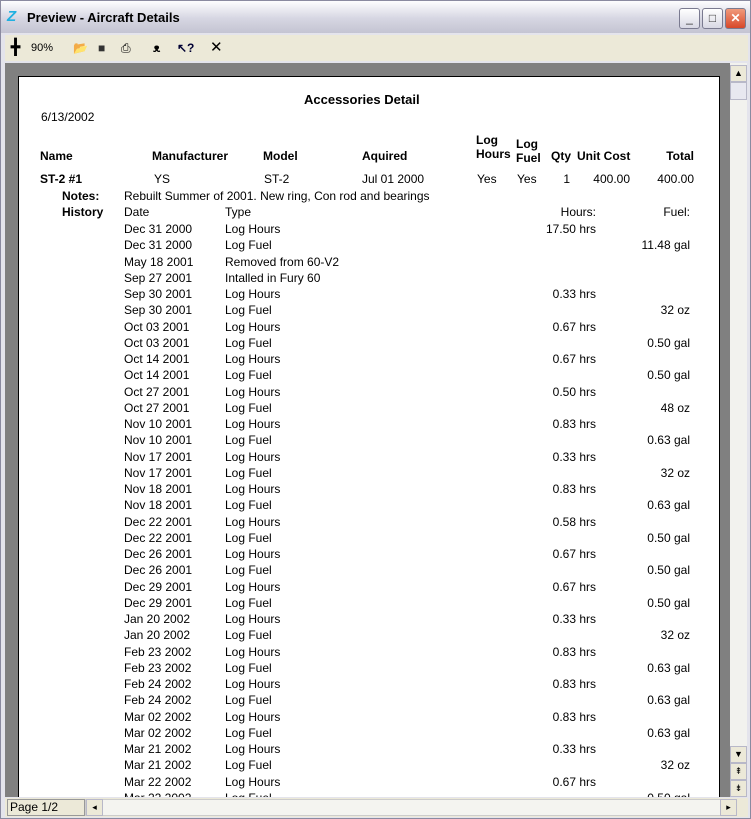  I want to click on notes-label: Notes:, so click(81, 196).